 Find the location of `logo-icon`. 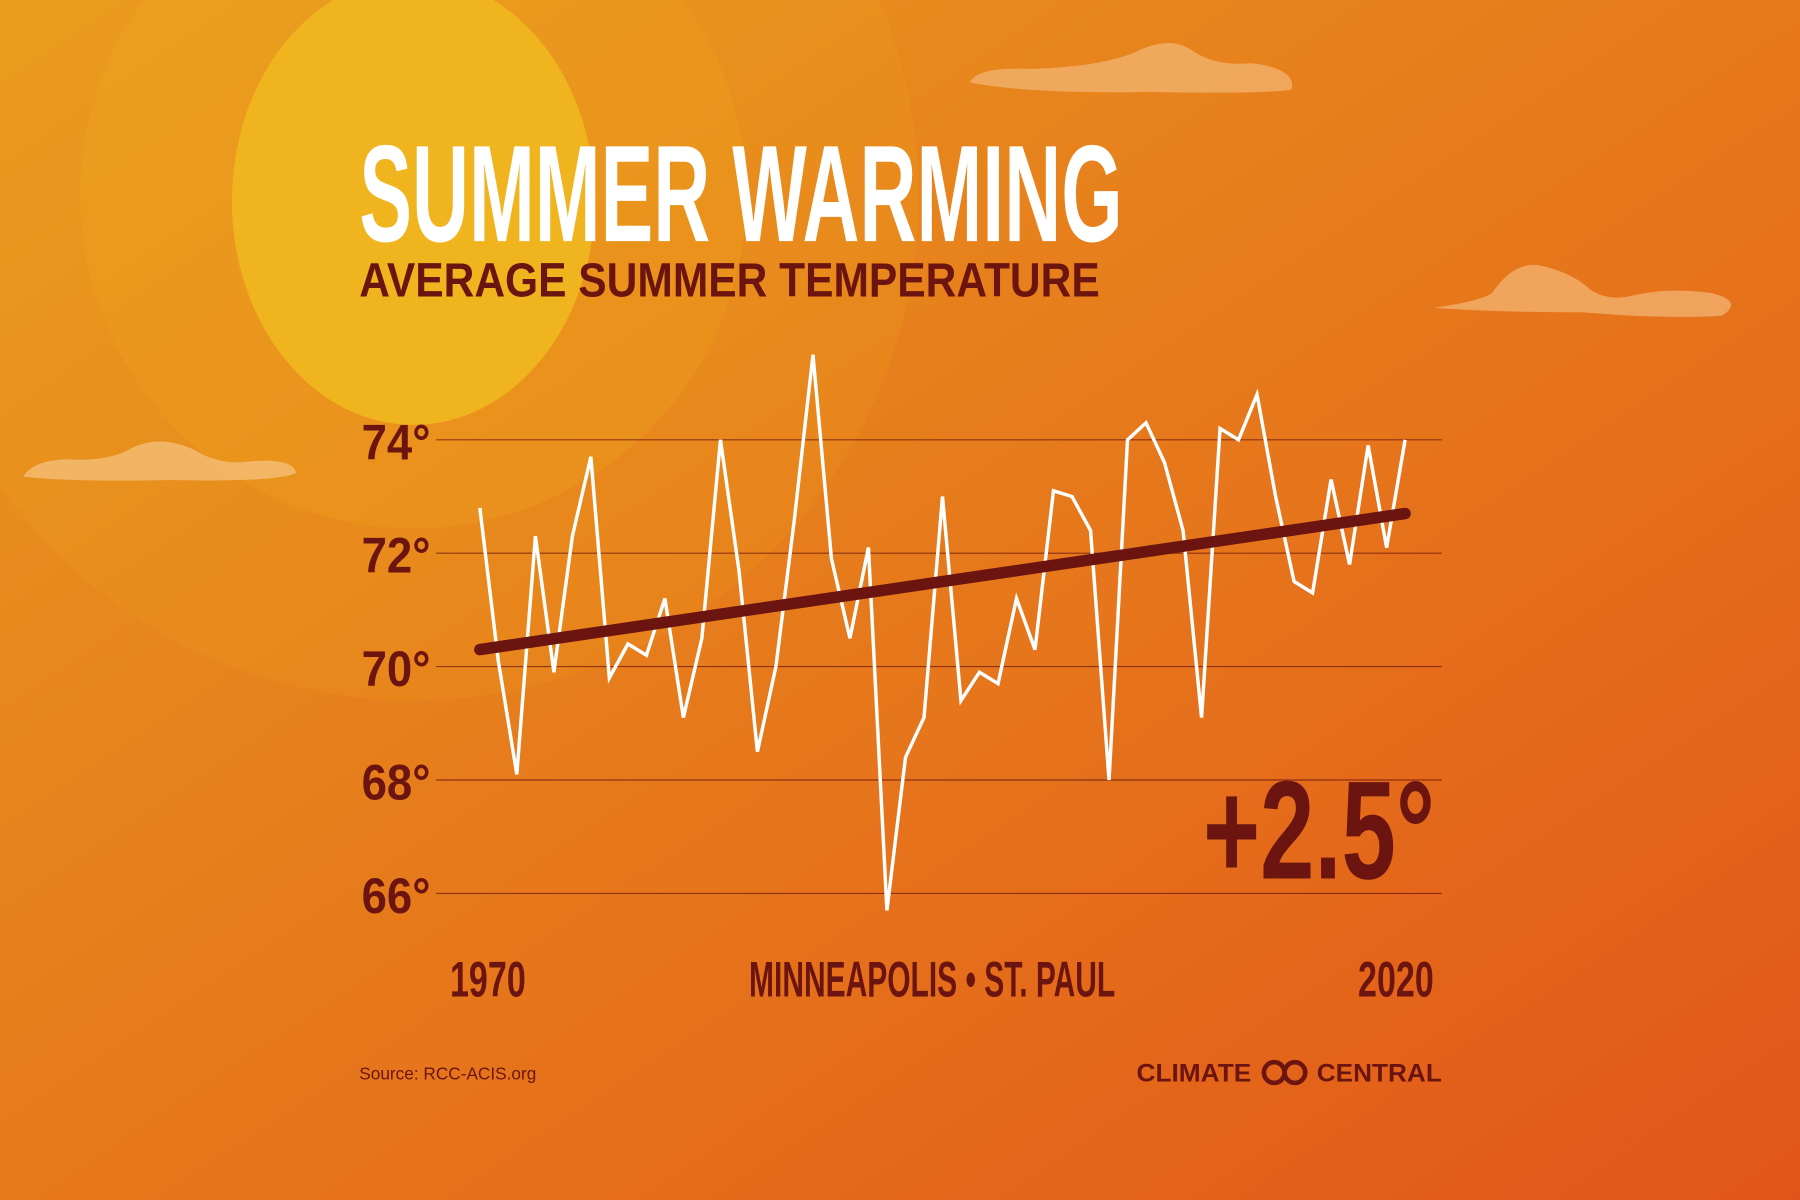

logo-icon is located at coordinates (1295, 1072).